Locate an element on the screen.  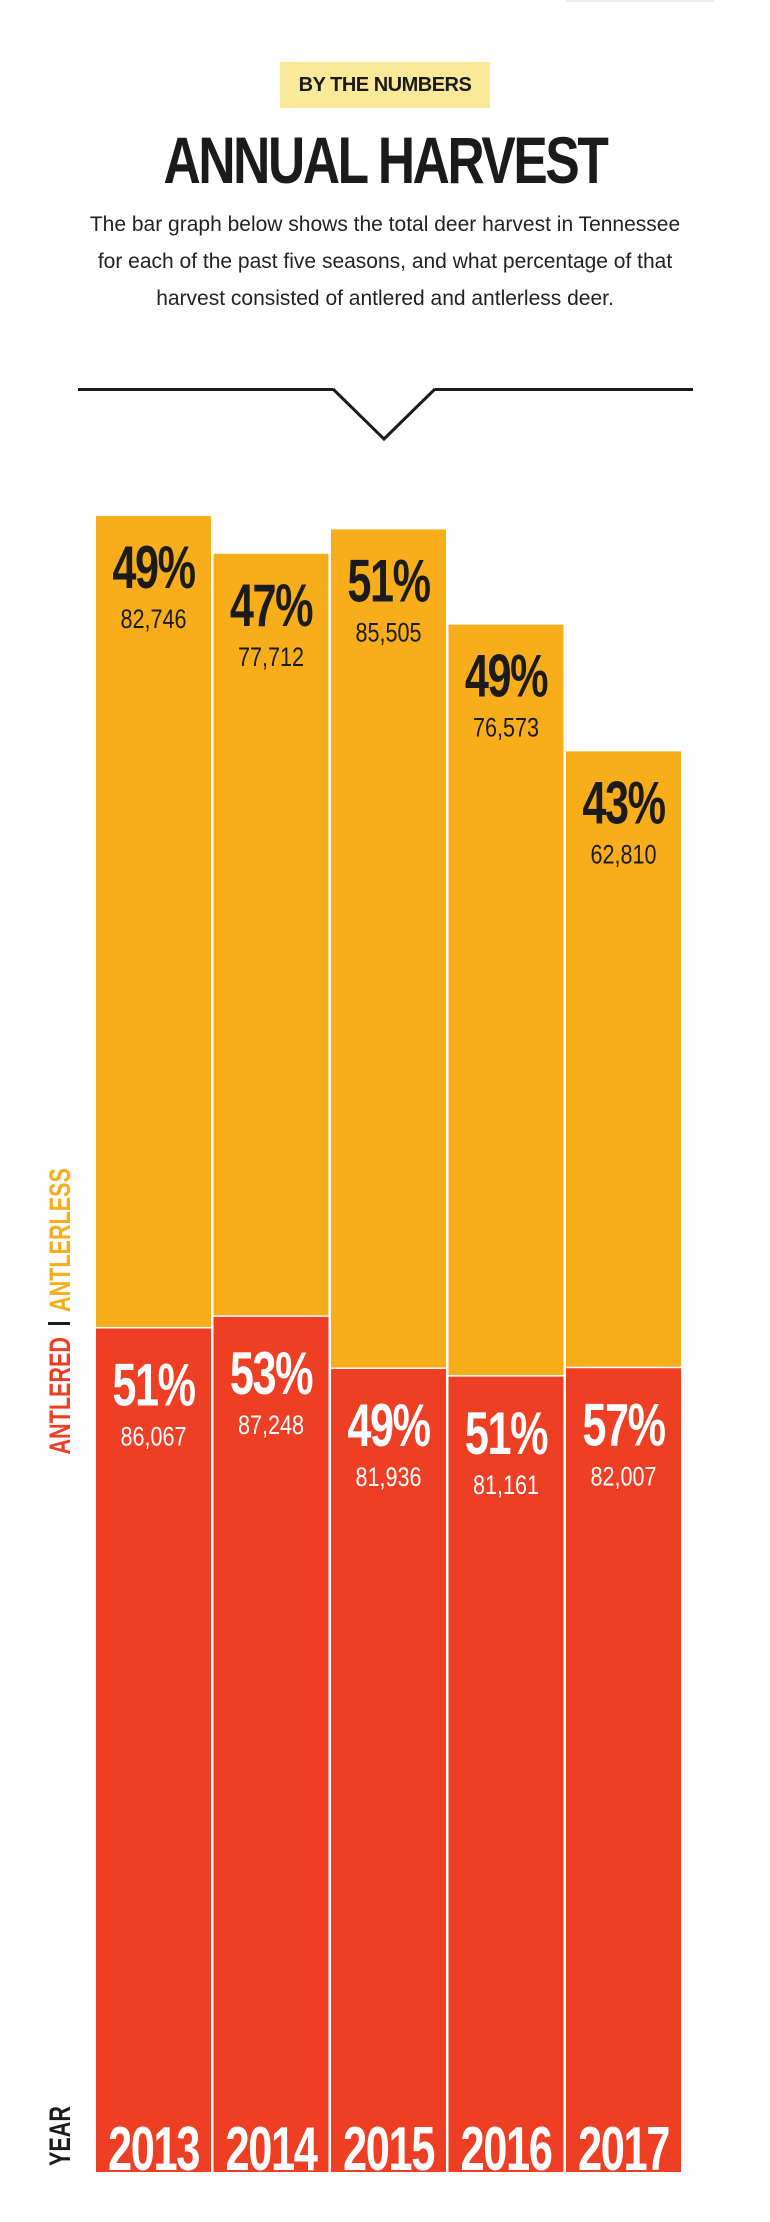
page-title: ANNUAL HARVEST is located at coordinates (385, 160).